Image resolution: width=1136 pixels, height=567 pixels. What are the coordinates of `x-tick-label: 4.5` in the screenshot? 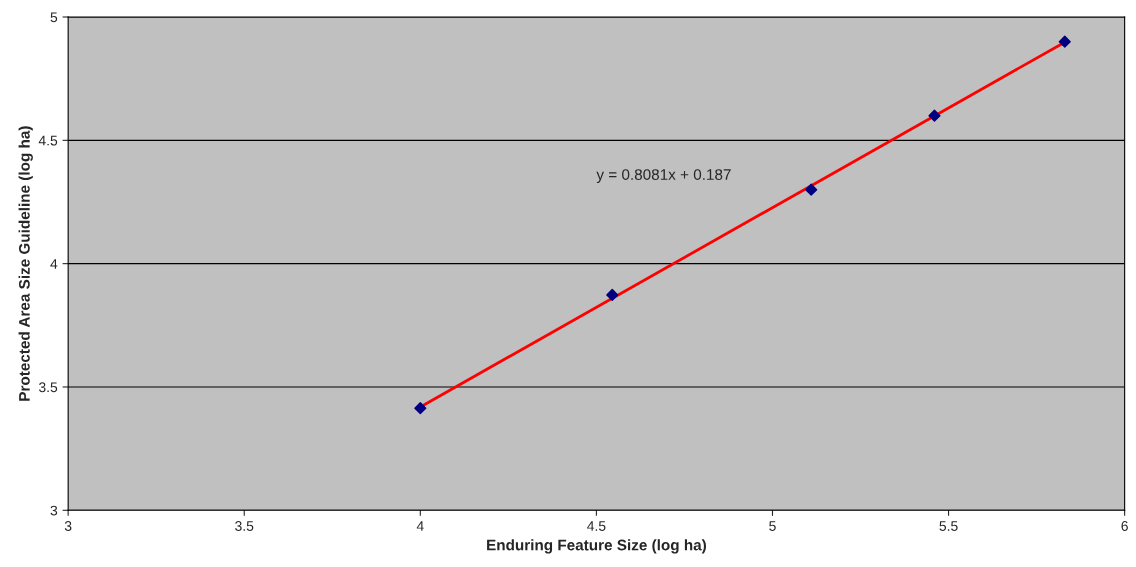 It's located at (596, 526).